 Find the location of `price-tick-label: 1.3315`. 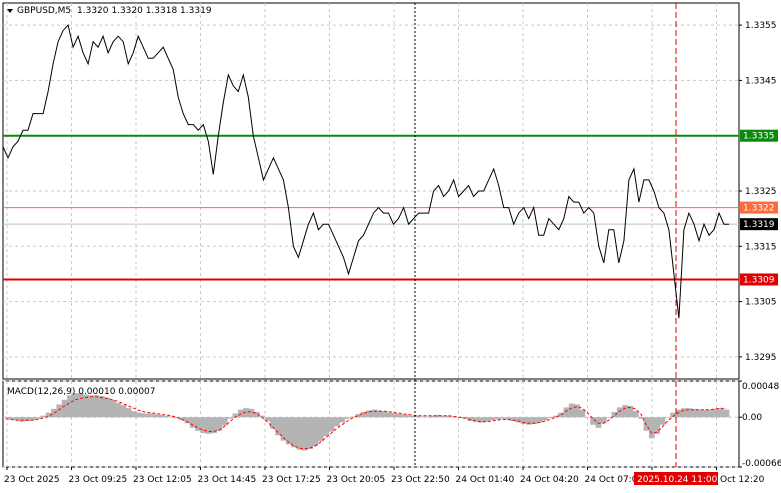

price-tick-label: 1.3315 is located at coordinates (761, 247).